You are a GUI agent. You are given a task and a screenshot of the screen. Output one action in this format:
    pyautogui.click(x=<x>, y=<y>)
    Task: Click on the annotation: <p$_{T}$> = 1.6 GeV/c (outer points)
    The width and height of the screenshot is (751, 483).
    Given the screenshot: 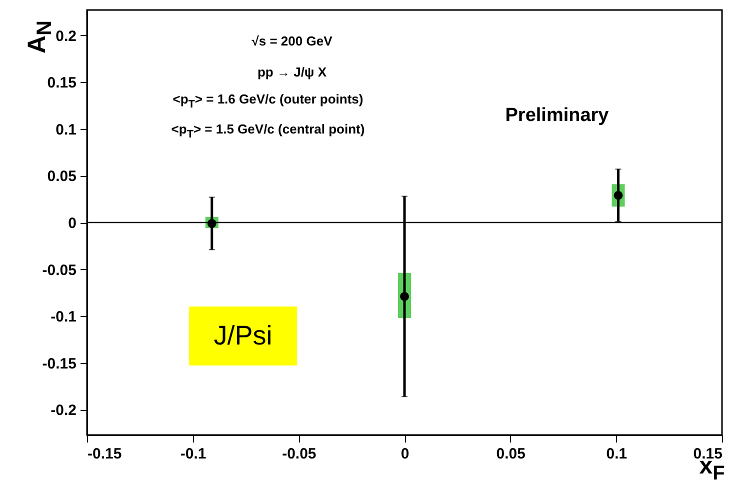 What is the action you would take?
    pyautogui.click(x=268, y=101)
    